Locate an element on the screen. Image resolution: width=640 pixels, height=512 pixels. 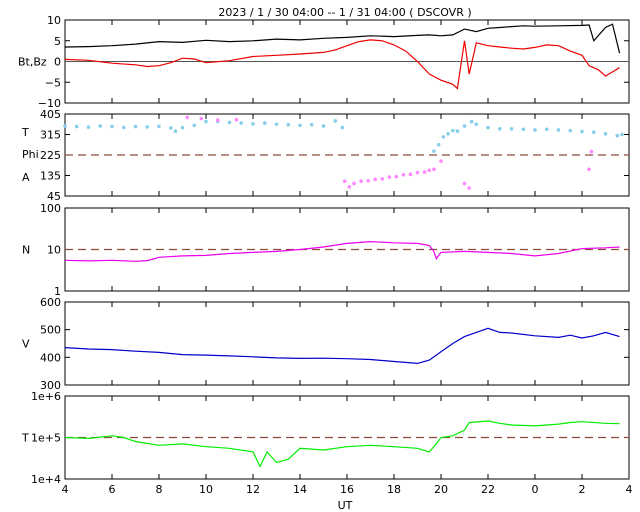
x-tick-label: 8 is located at coordinates (159, 489).